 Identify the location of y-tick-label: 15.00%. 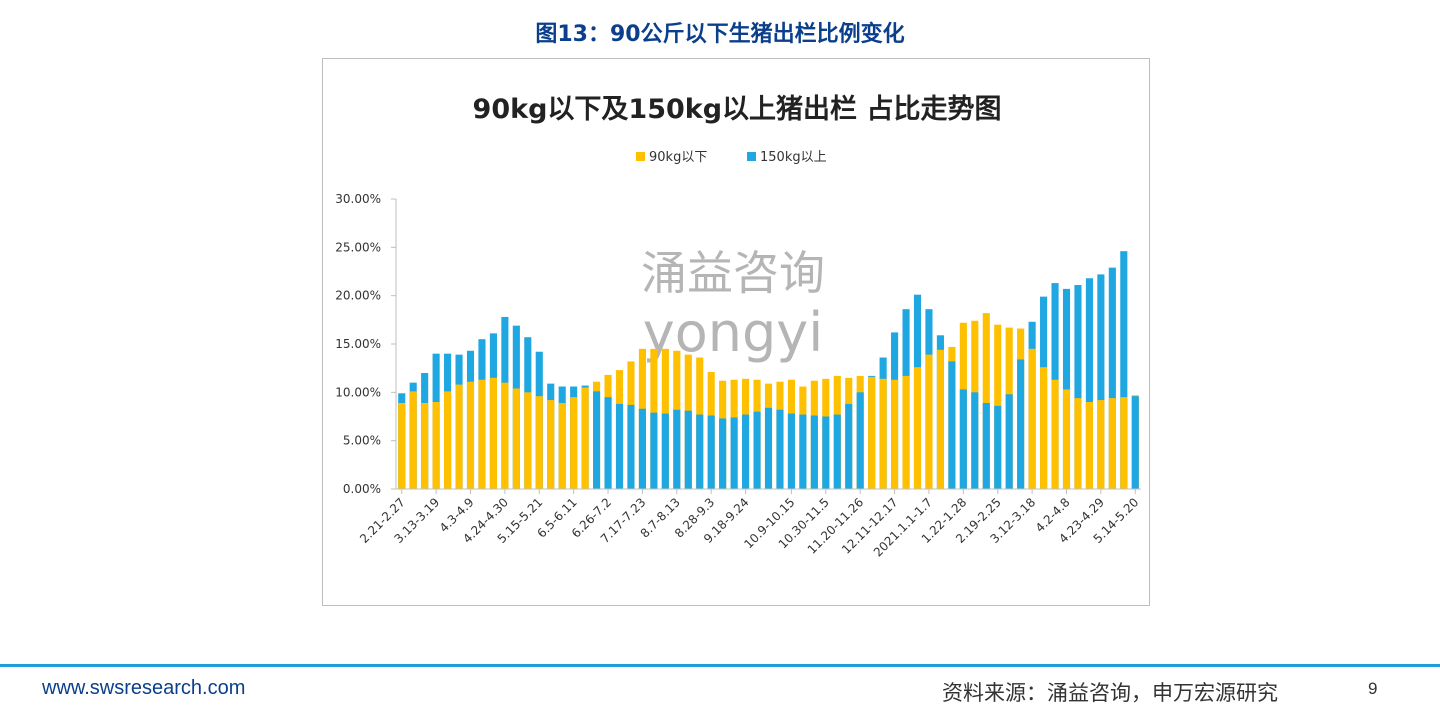
(358, 344).